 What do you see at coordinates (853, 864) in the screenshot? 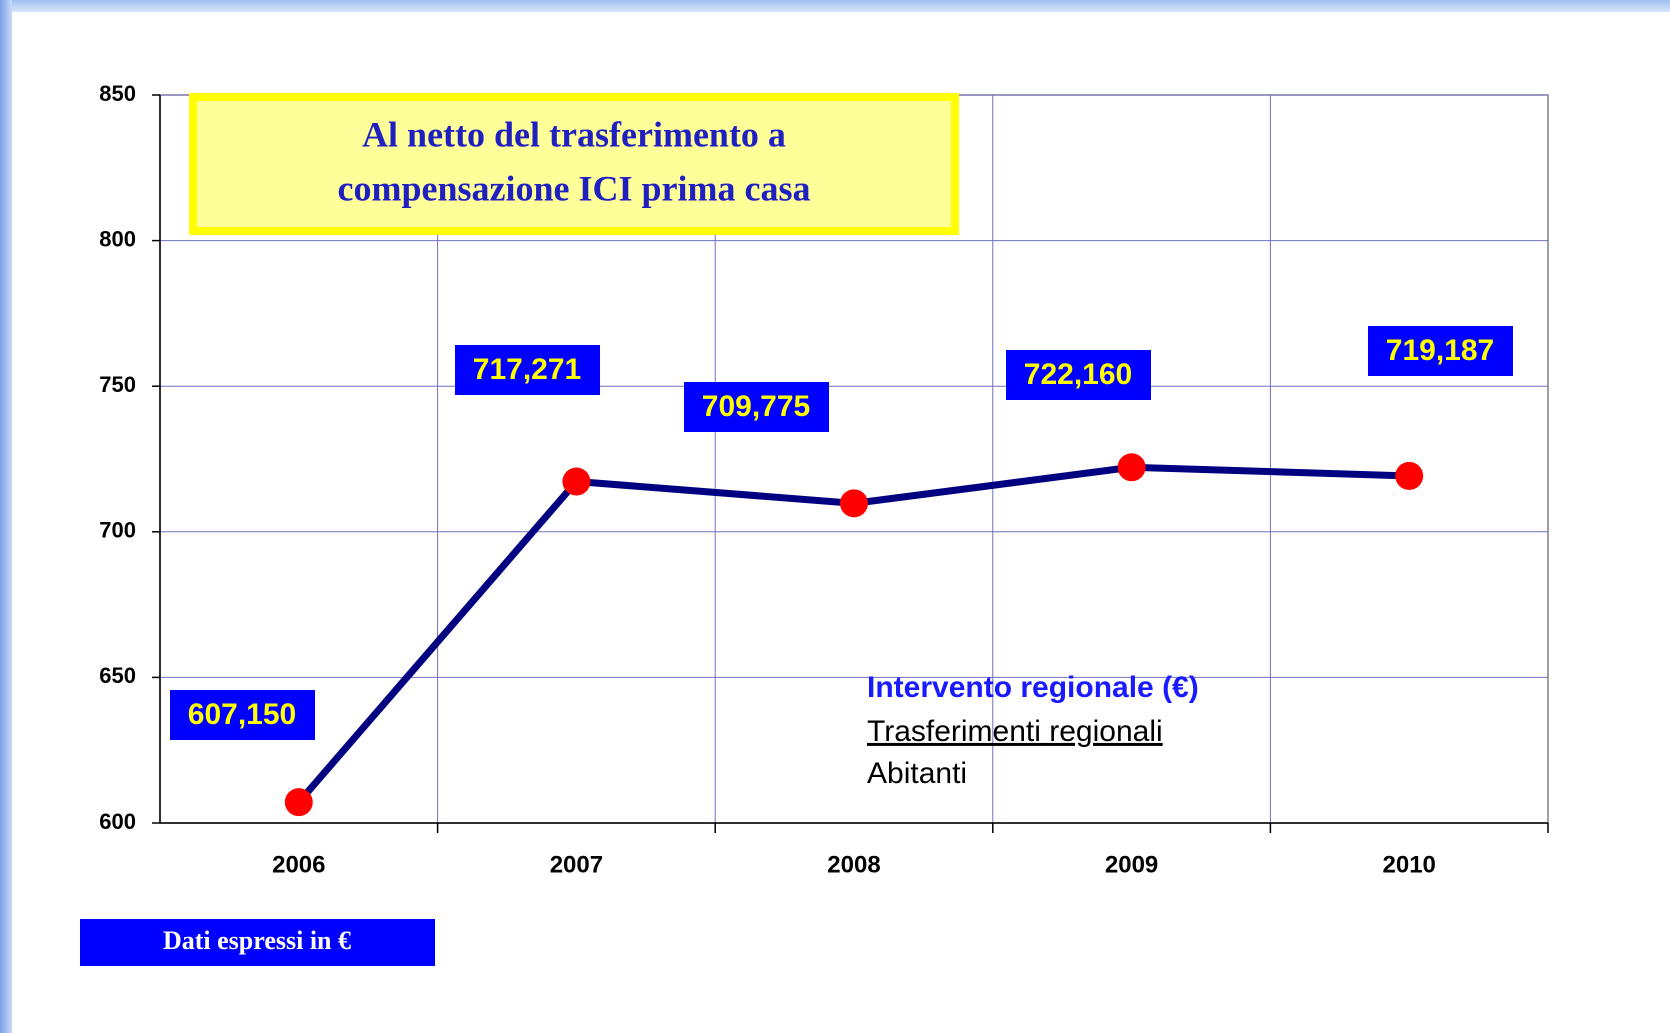
I see `x-tick-label: 2008` at bounding box center [853, 864].